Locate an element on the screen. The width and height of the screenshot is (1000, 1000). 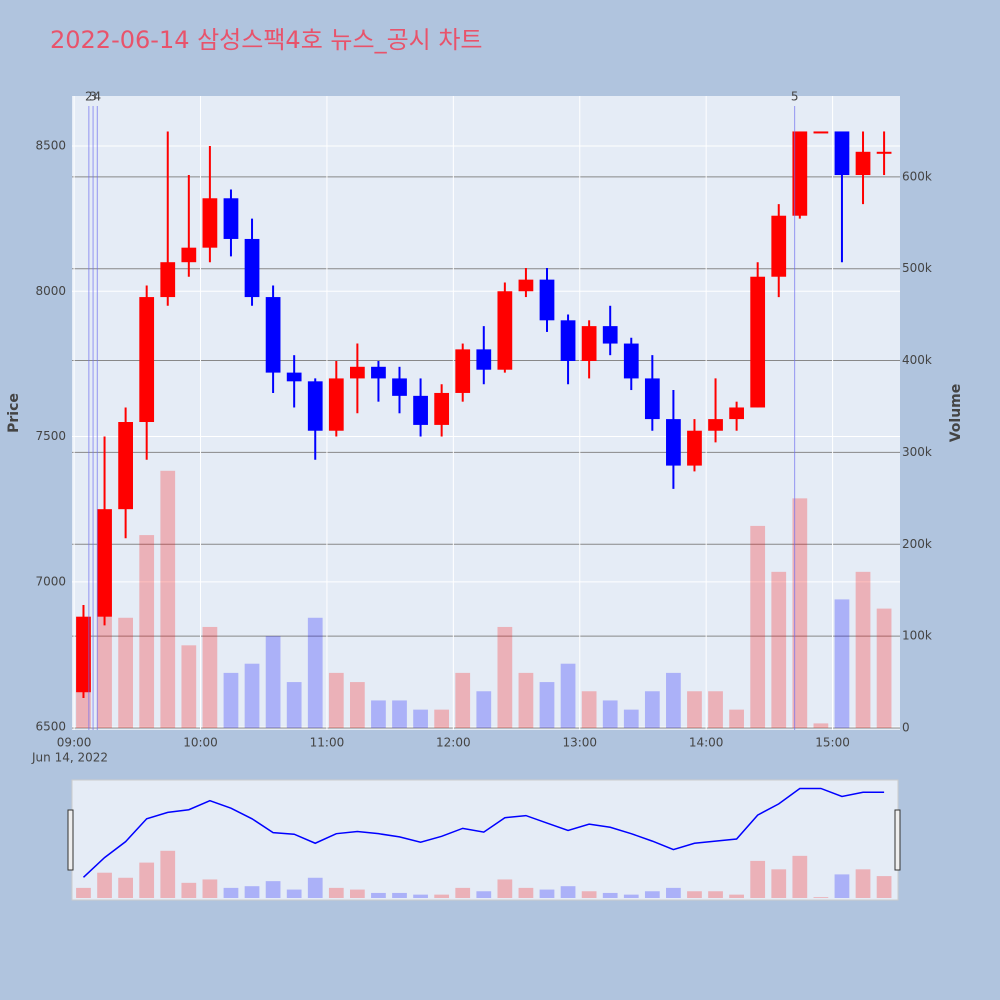
chart-title: 2022-06-14 삼성스팩4호 뉴스_공시 차트 is located at coordinates (266, 40).